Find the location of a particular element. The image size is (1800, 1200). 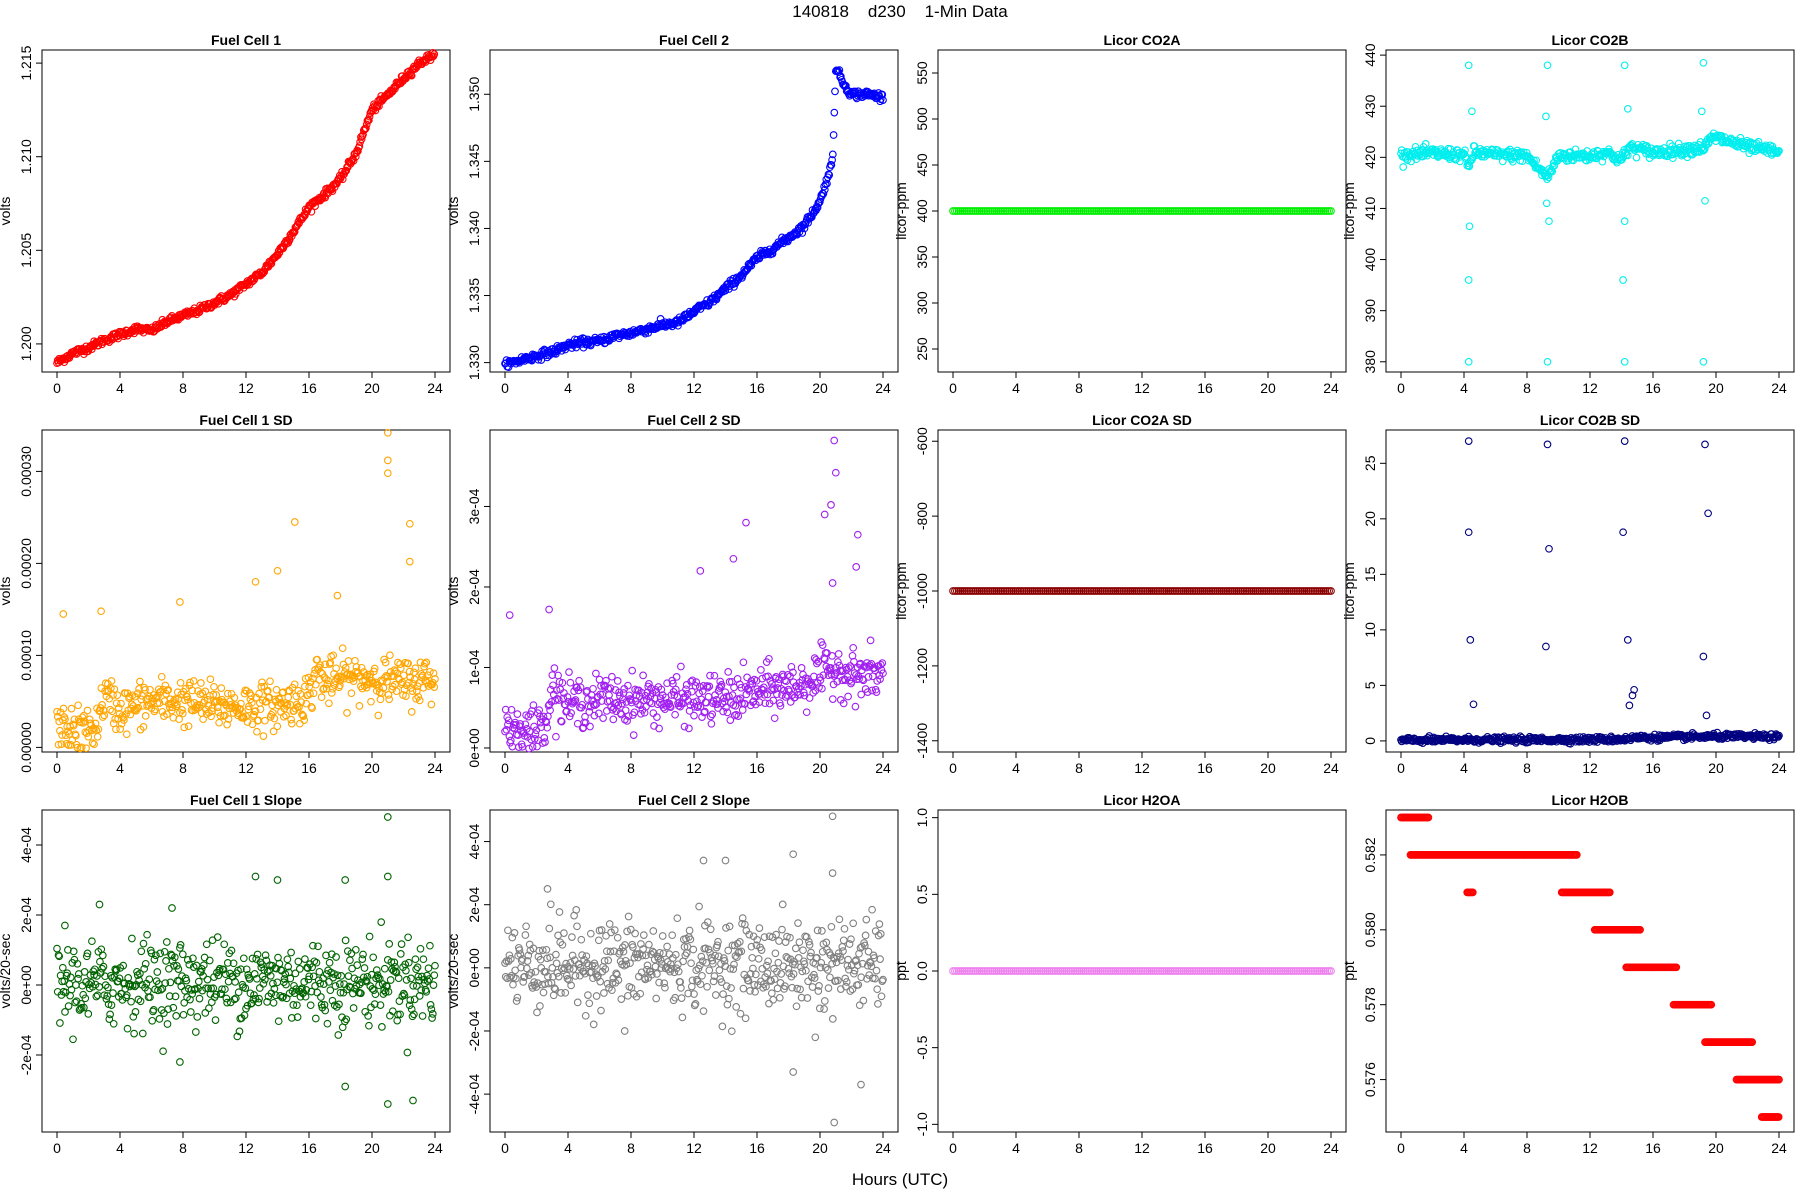

y-tick-label: 2e-04 is located at coordinates (26, 915).